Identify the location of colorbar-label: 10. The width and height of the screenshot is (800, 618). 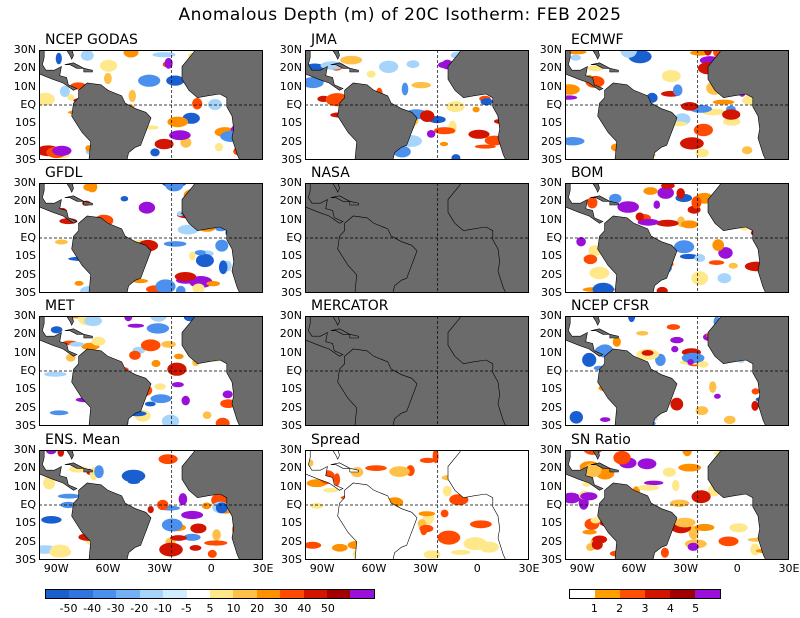
(233, 608).